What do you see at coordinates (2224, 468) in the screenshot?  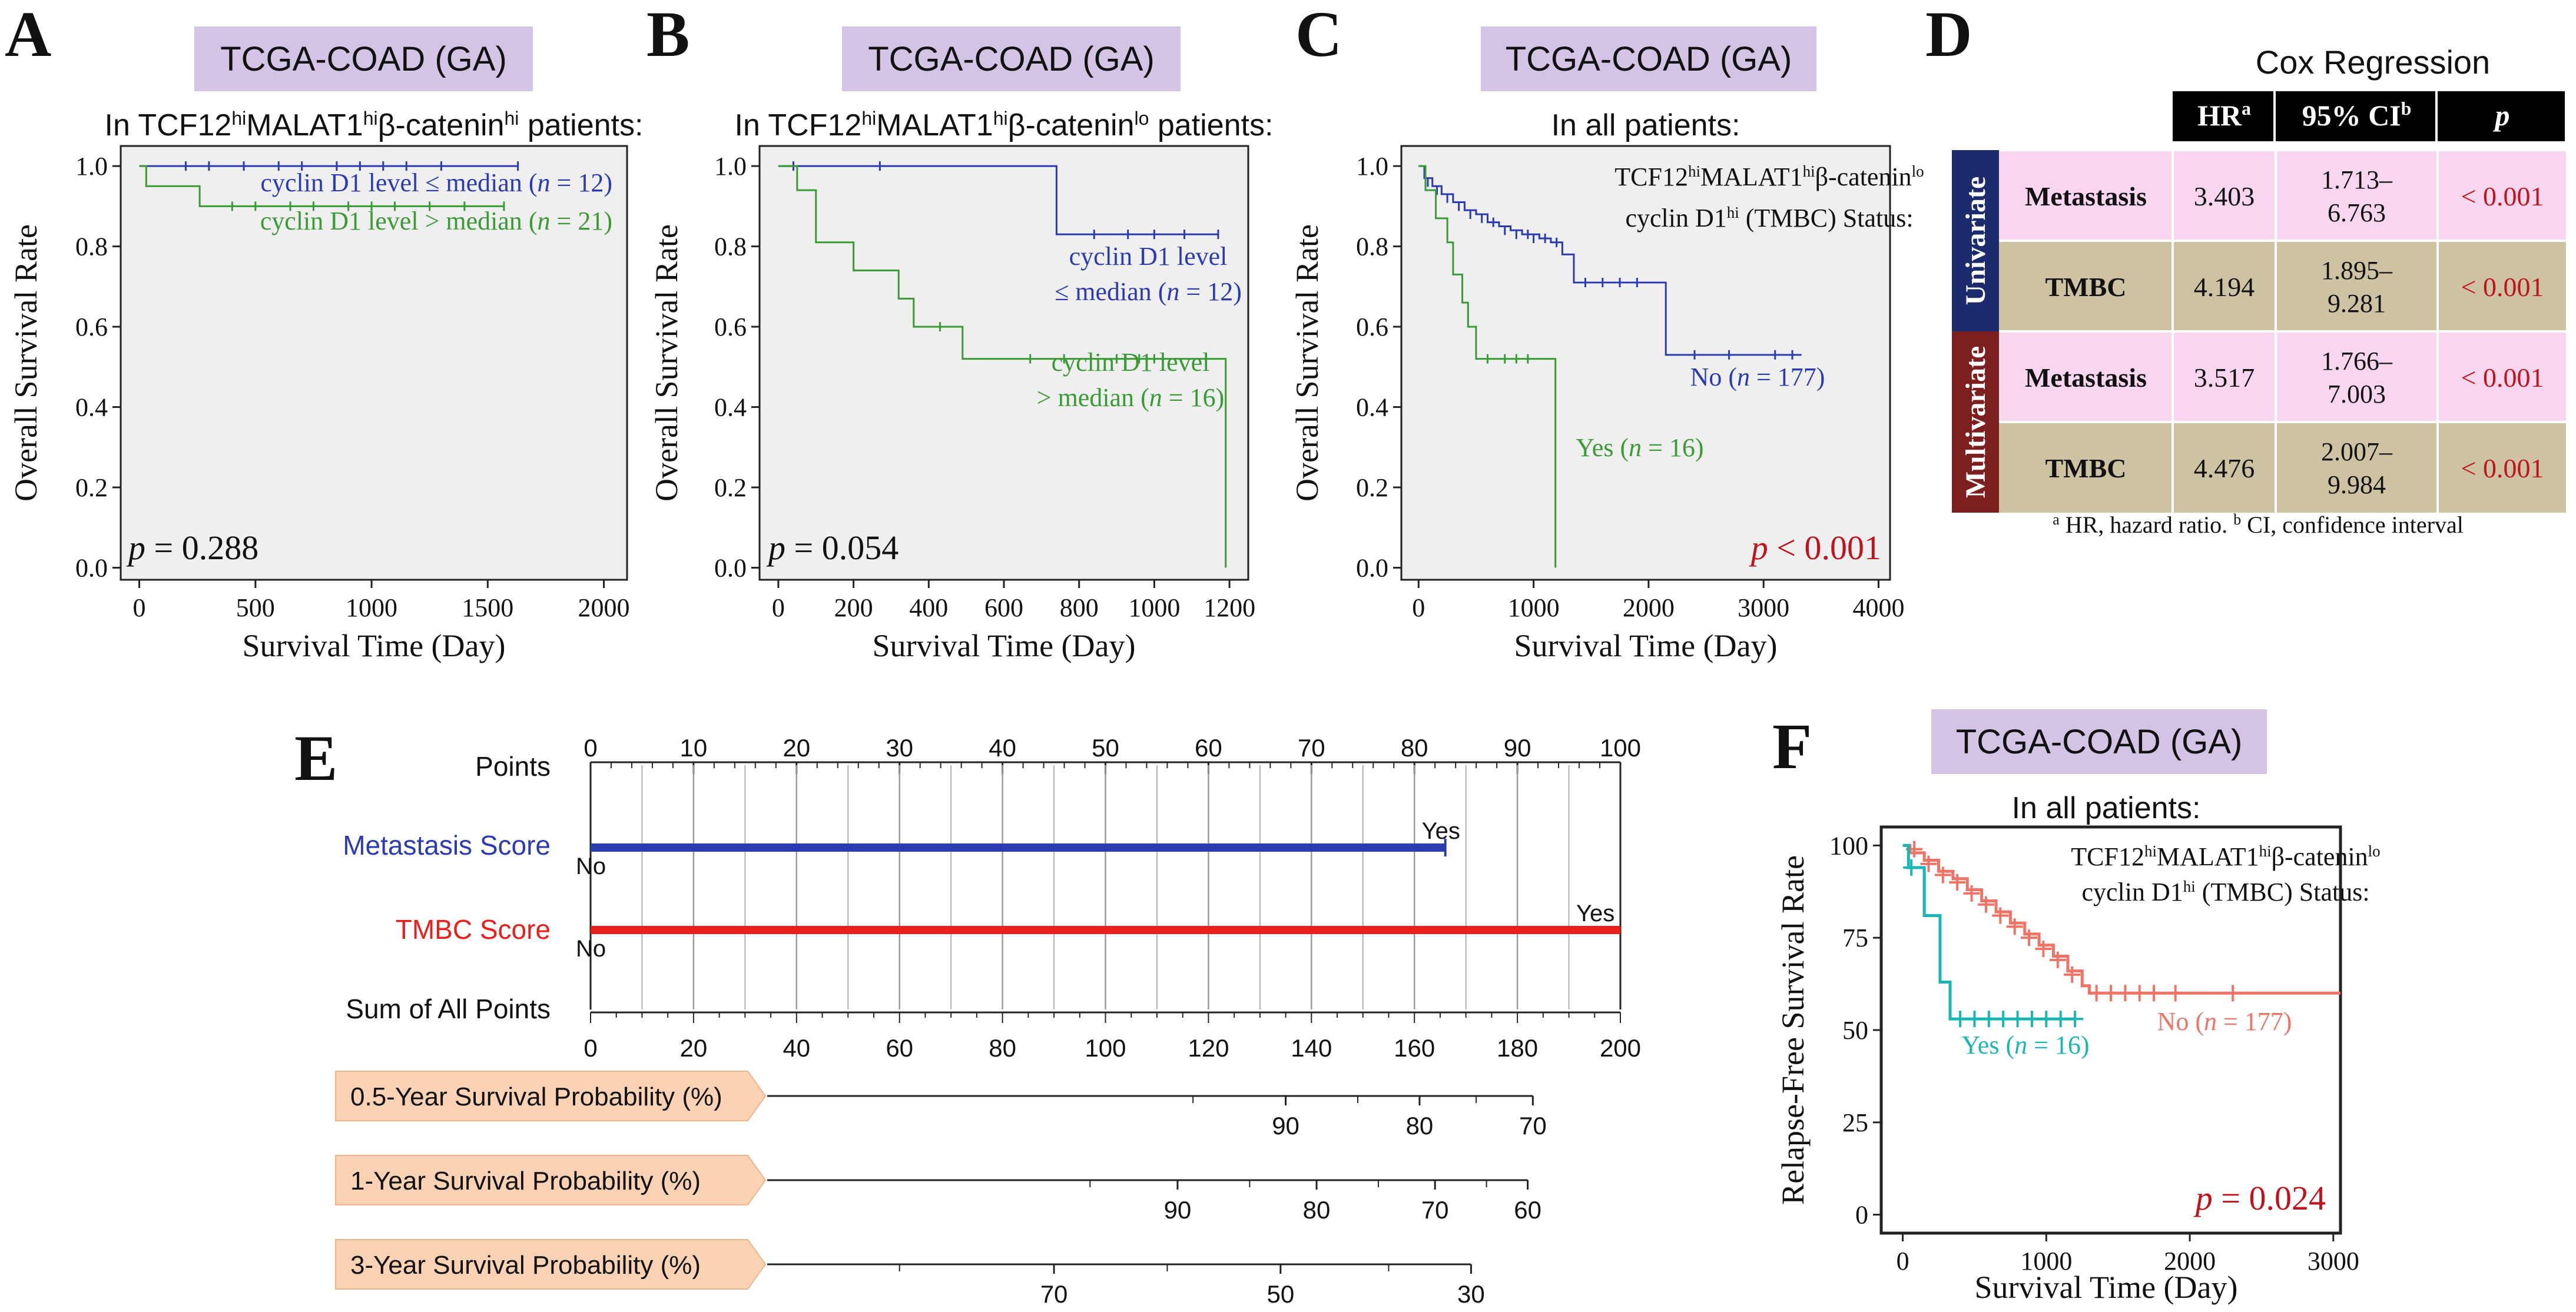 I see `hr-value: 4.476` at bounding box center [2224, 468].